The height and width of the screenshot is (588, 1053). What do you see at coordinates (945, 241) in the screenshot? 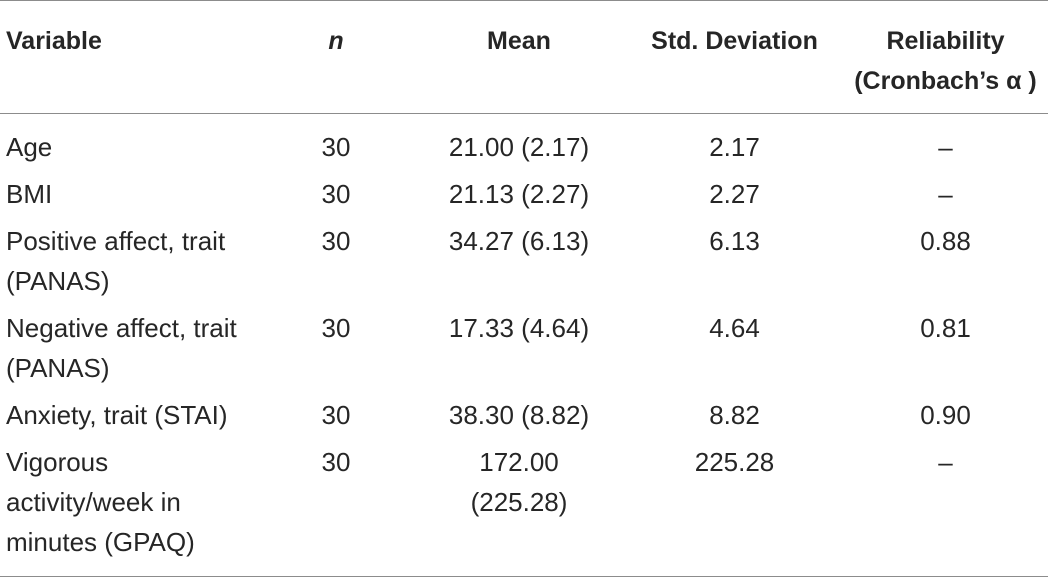
I see `cell-reliability: 0.88` at bounding box center [945, 241].